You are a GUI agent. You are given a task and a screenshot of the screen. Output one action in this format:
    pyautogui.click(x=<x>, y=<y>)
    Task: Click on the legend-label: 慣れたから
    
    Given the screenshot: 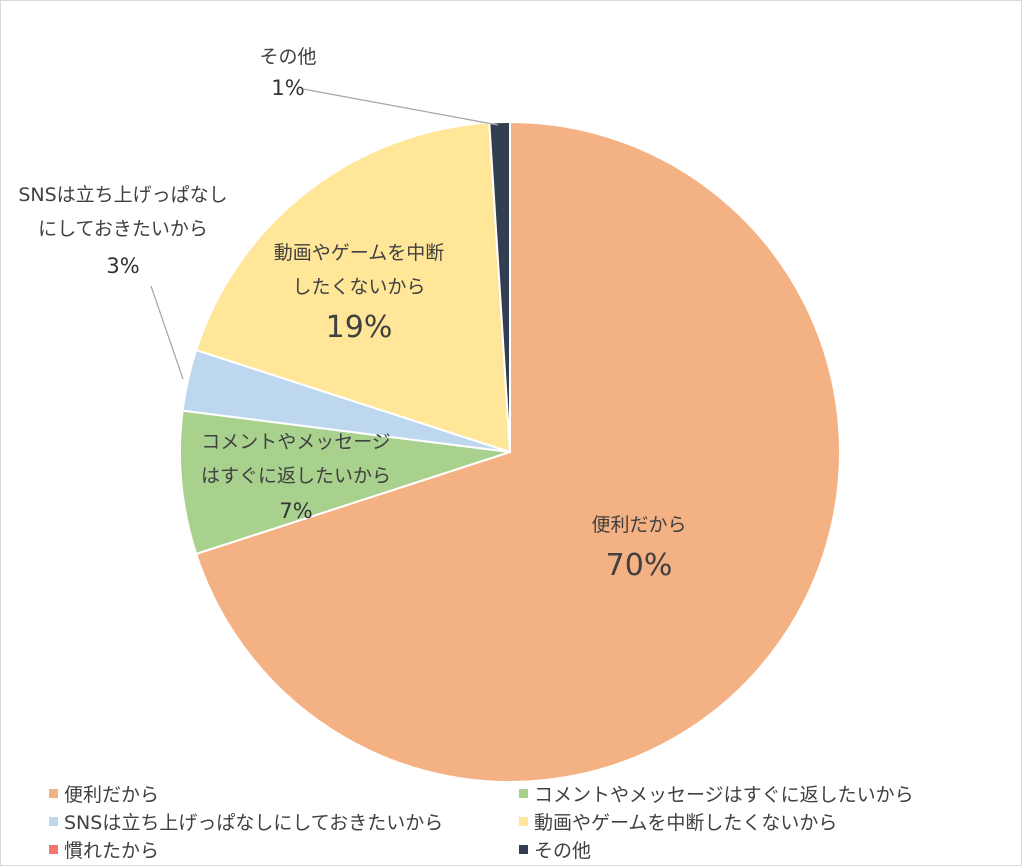 What is the action you would take?
    pyautogui.click(x=112, y=850)
    